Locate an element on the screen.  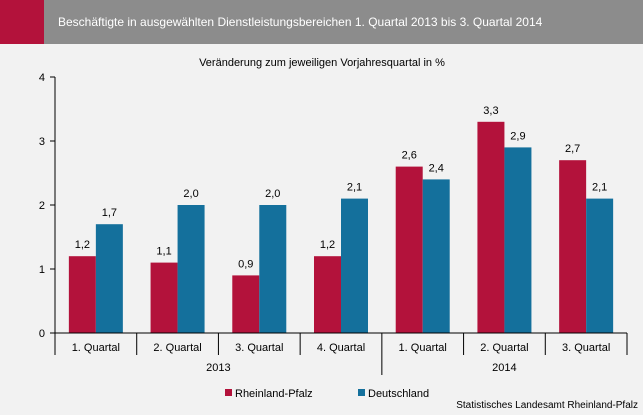
x-group-label: 2013 is located at coordinates (218, 368).